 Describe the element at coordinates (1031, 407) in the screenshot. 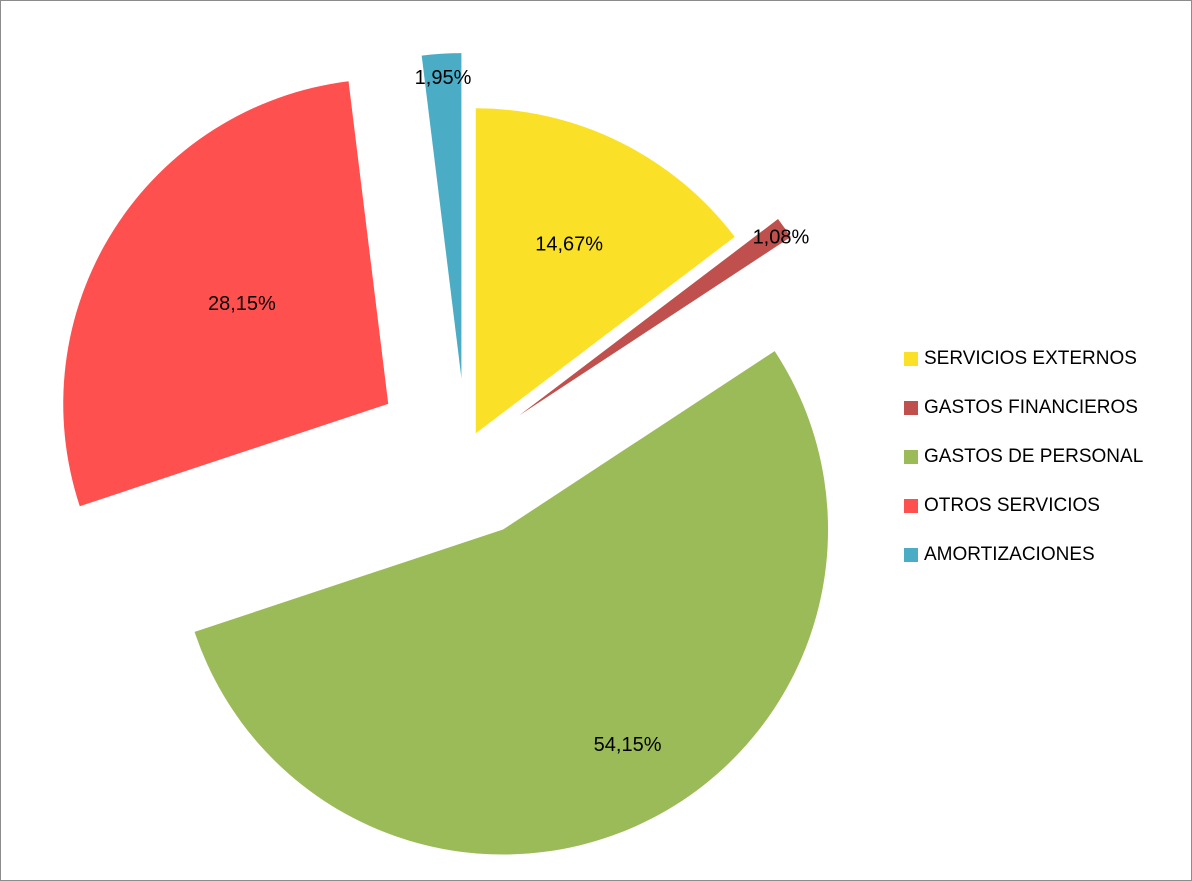

I see `legend-label: GASTOS FINANCIEROS` at that location.